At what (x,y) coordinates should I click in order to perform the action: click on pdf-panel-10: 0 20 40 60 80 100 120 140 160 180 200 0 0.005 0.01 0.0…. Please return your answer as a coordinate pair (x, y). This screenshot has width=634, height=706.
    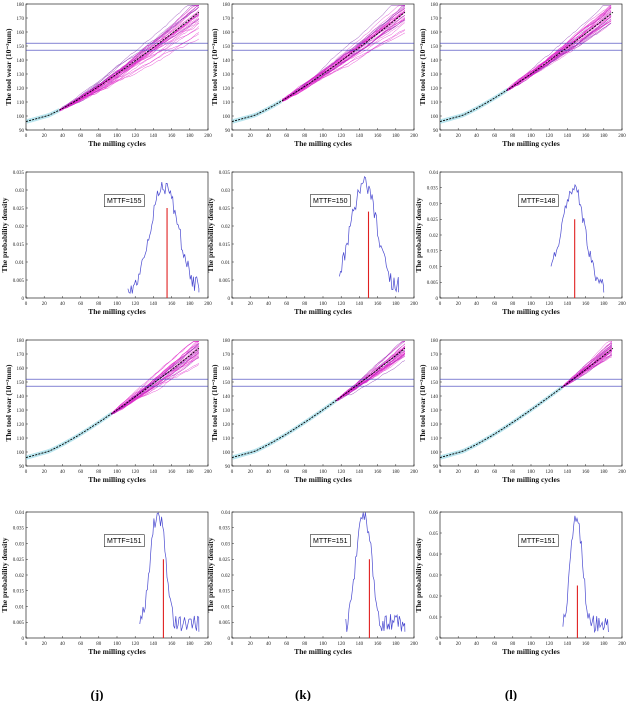
    Looking at the image, I should click on (312, 583).